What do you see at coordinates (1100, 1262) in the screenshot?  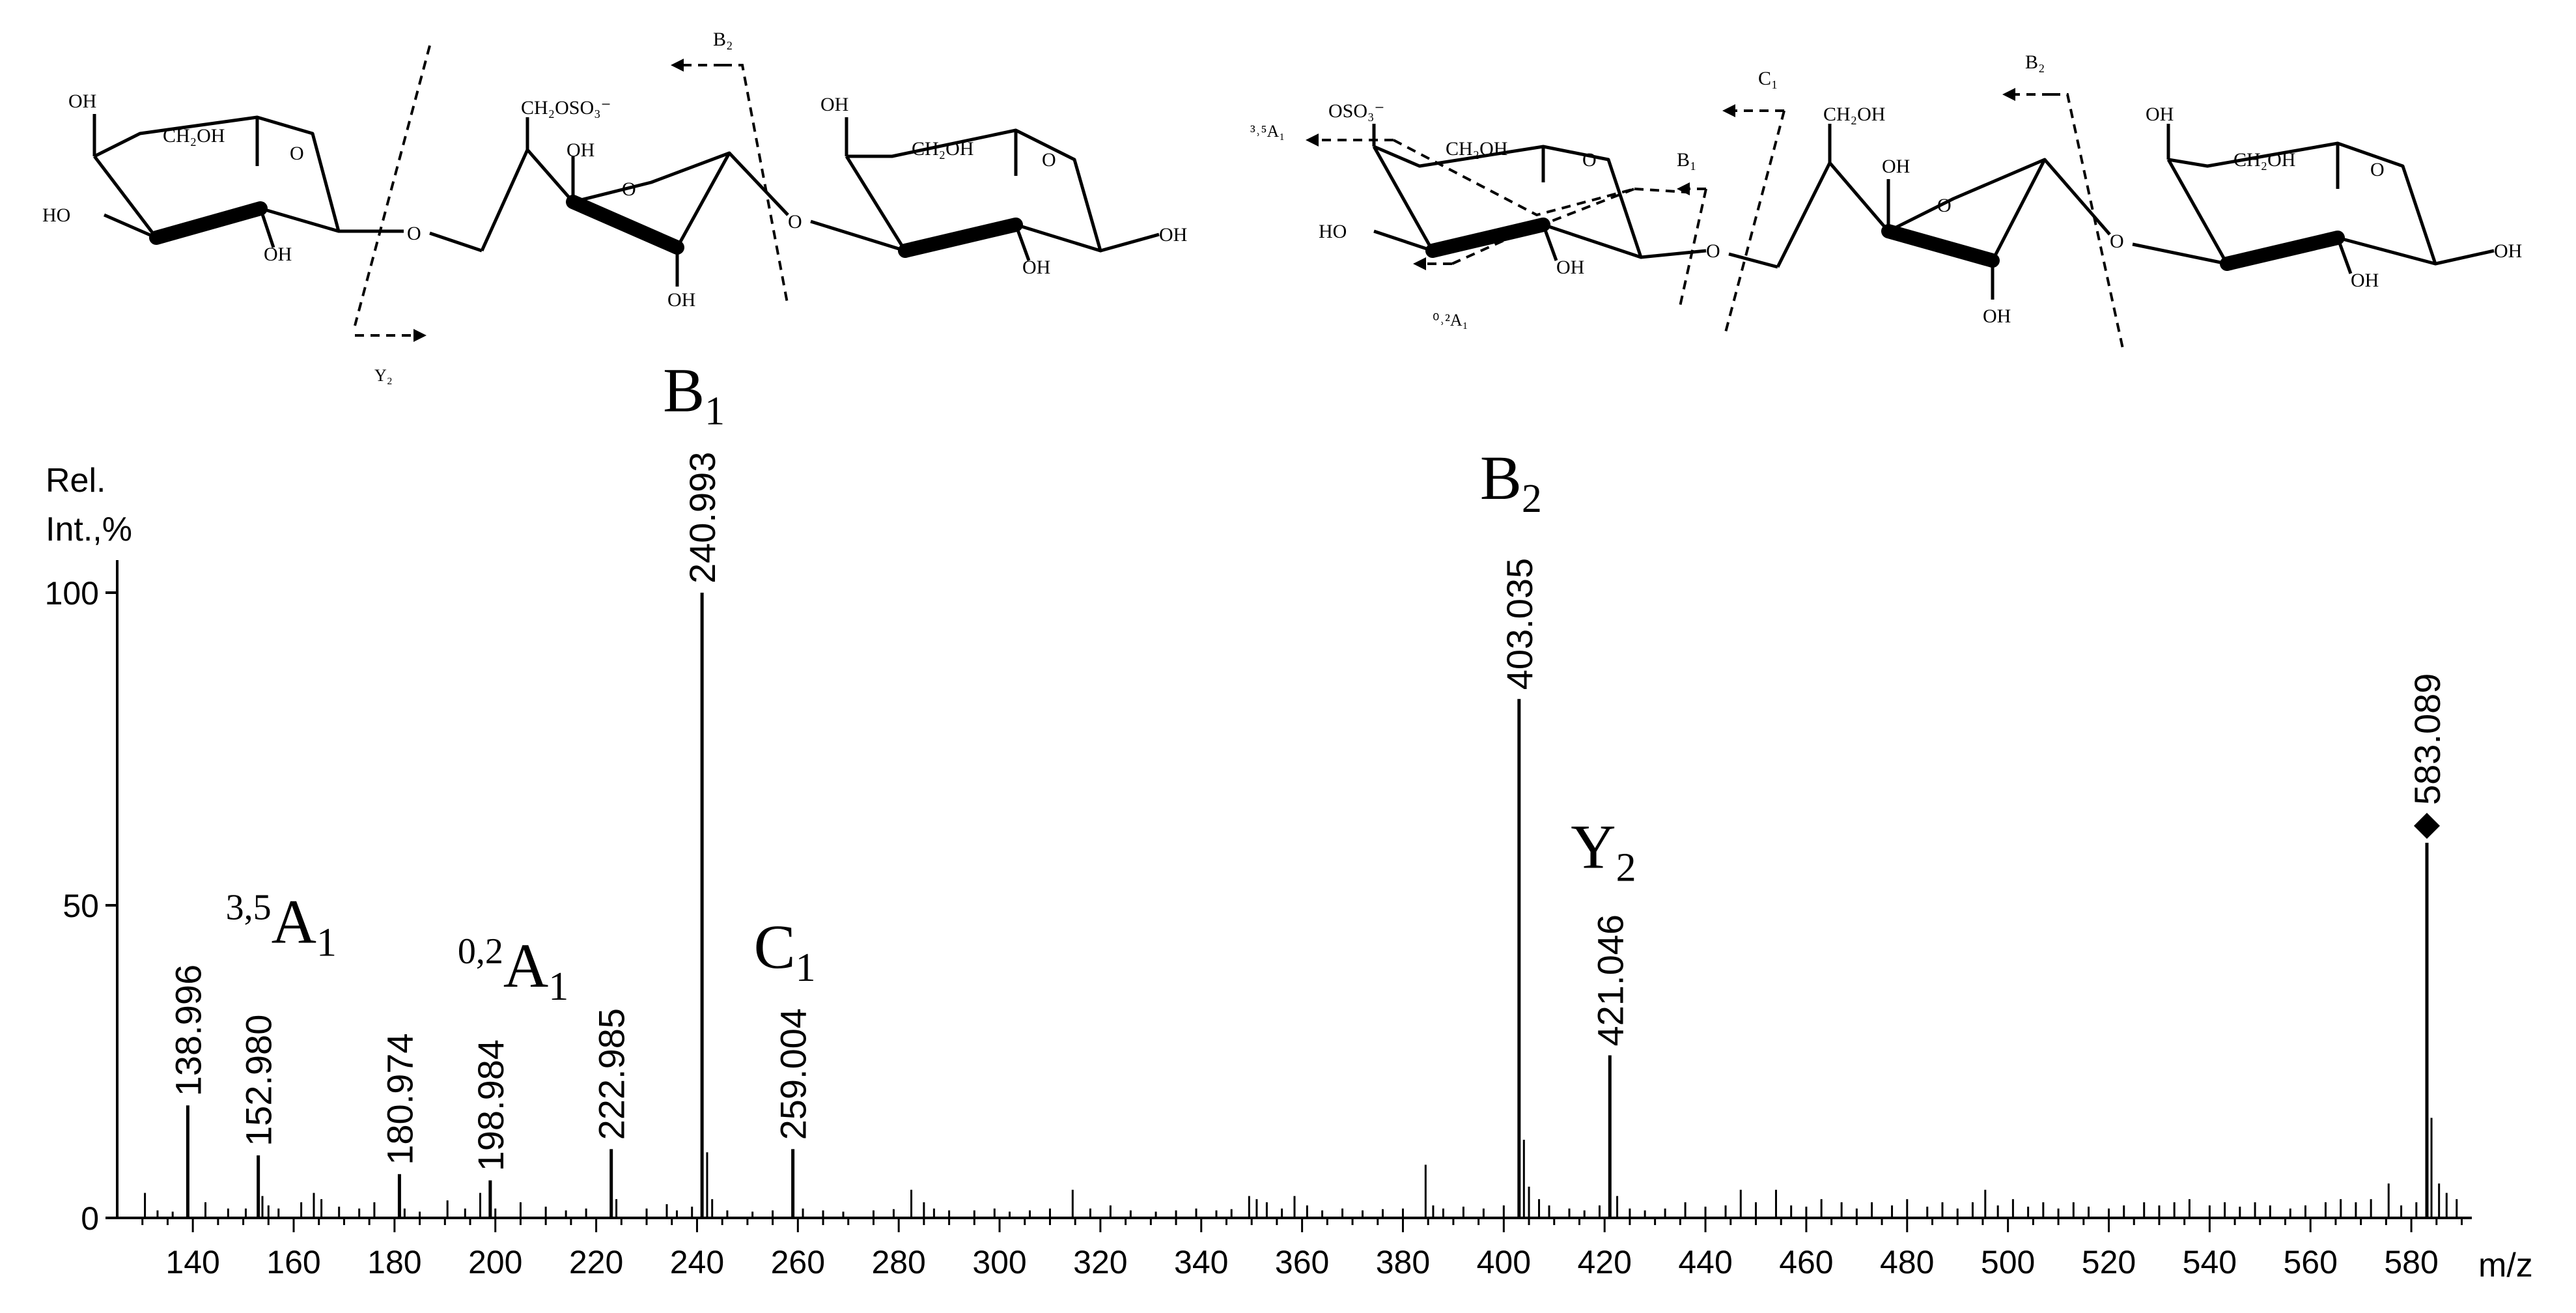 I see `x-tick-label-320: 320` at bounding box center [1100, 1262].